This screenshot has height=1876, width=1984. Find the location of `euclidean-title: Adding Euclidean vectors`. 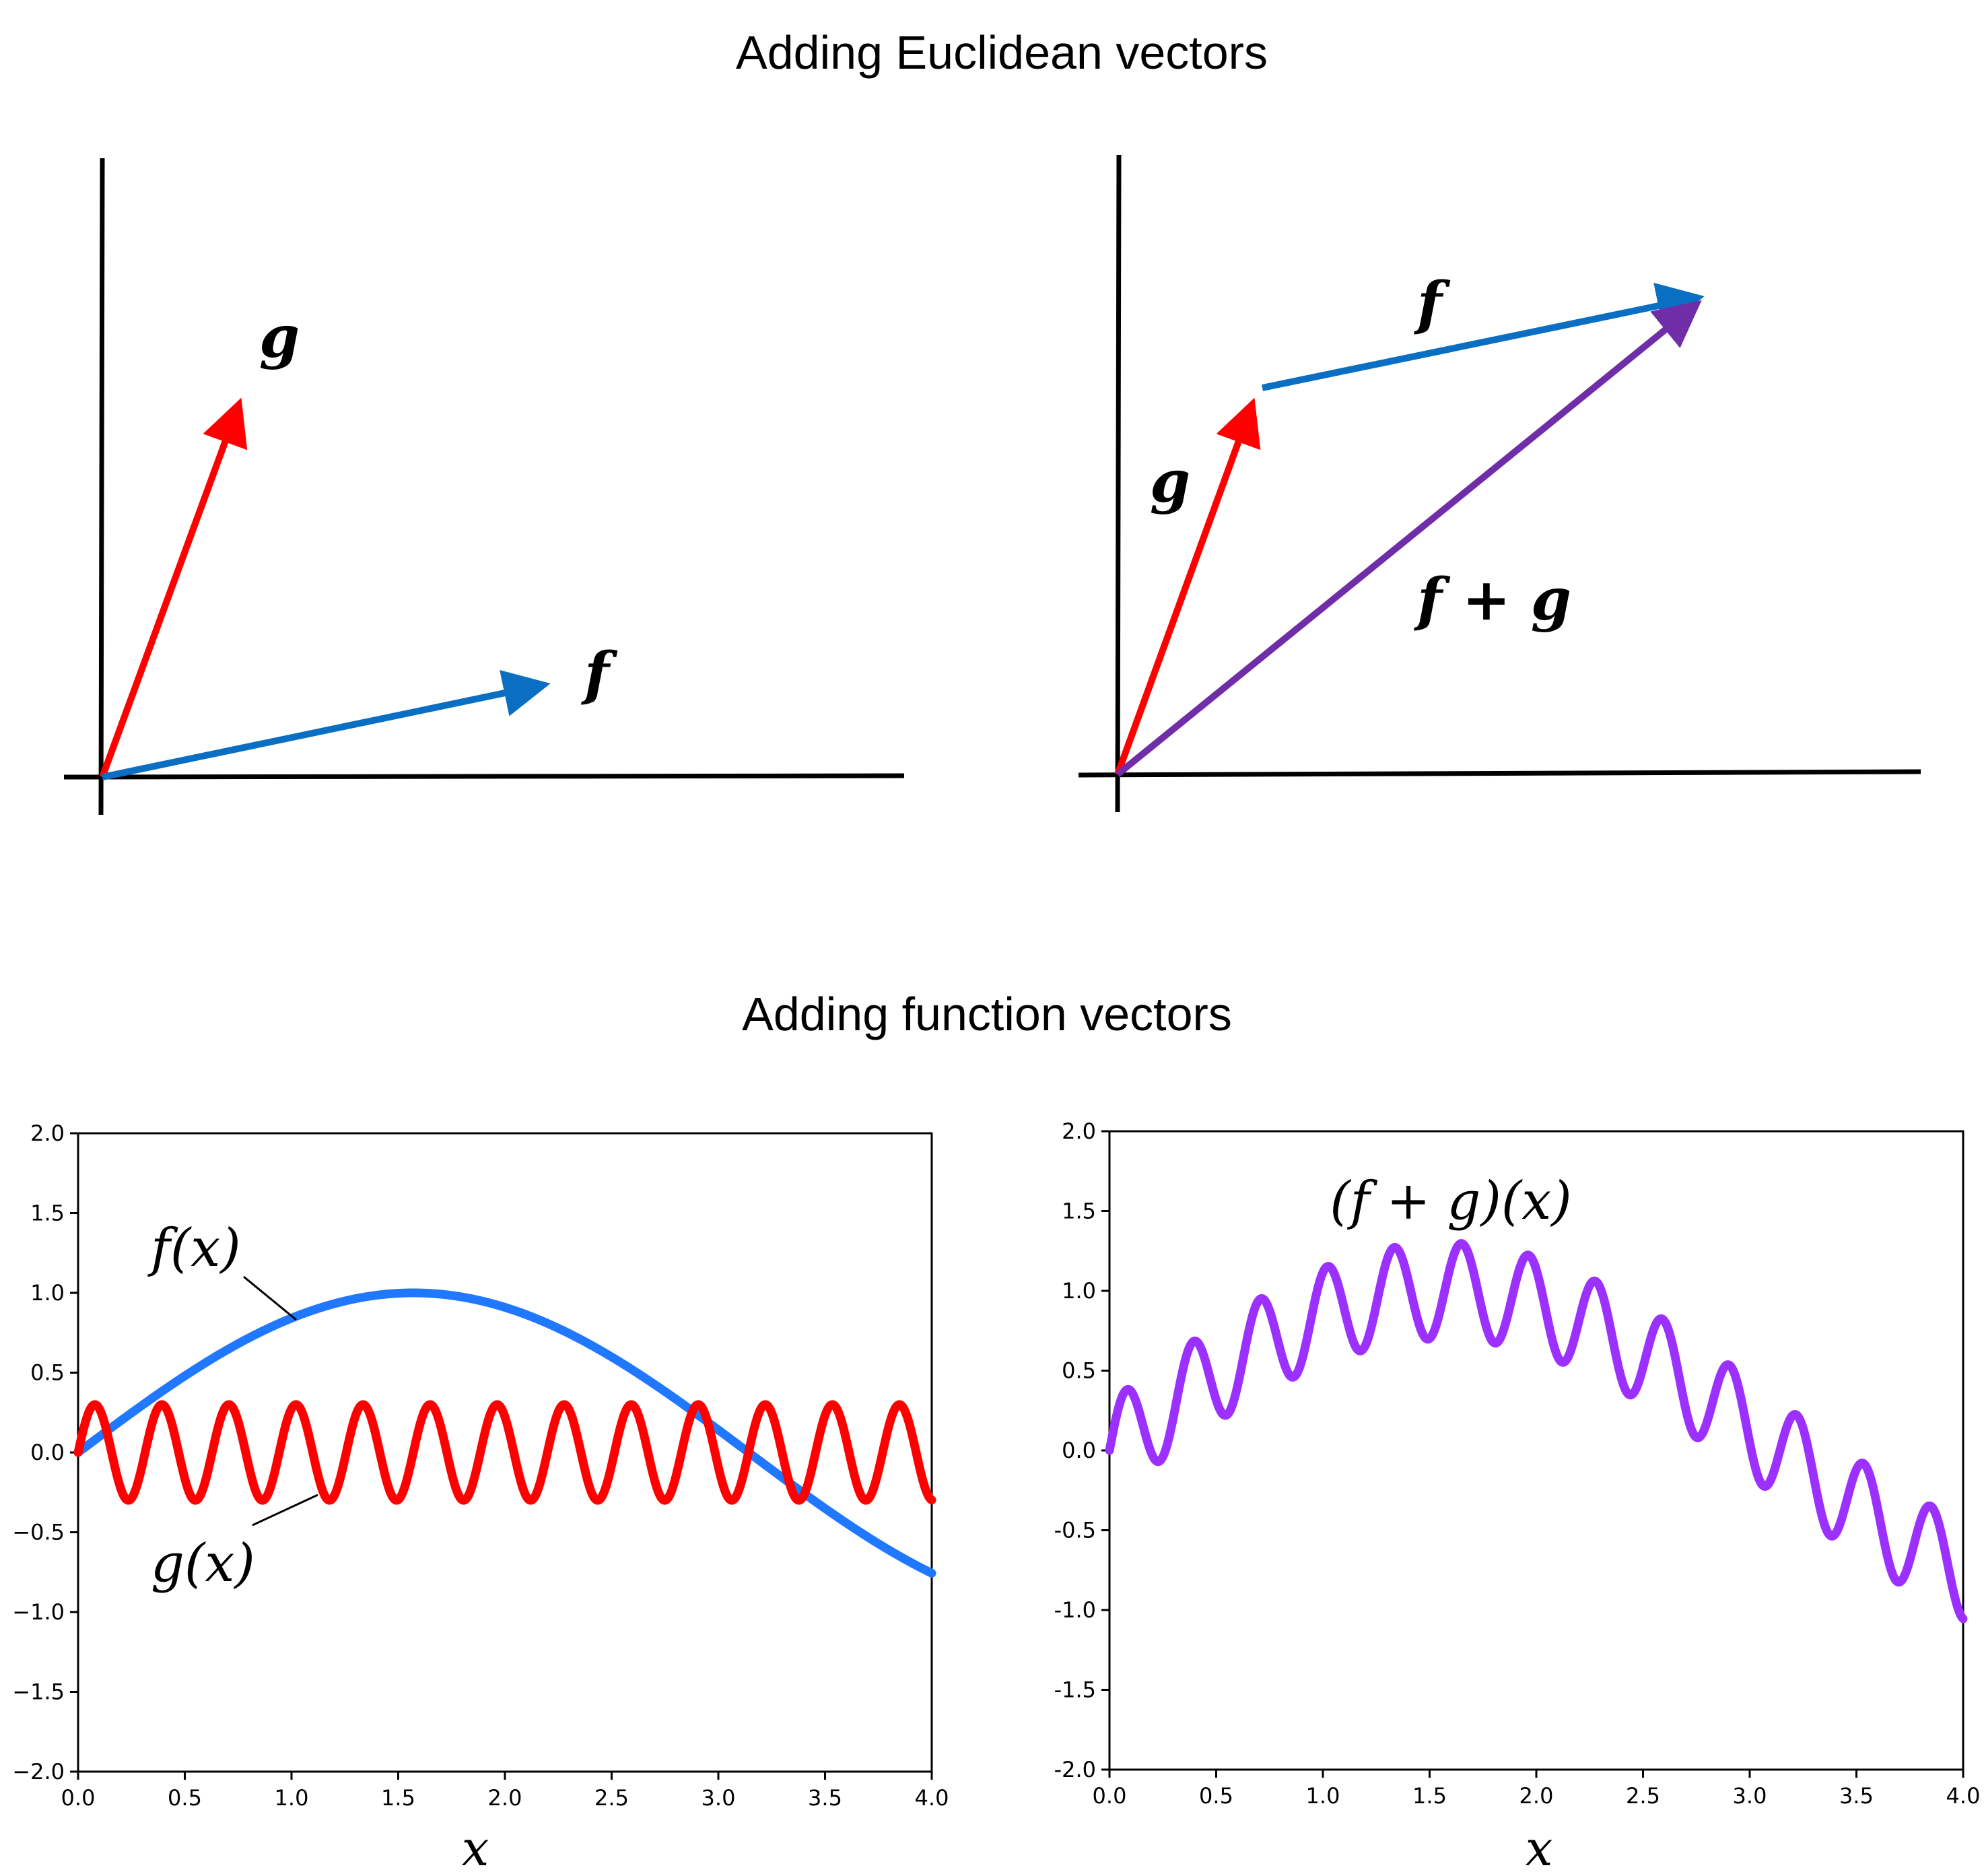

euclidean-title: Adding Euclidean vectors is located at coordinates (1002, 52).